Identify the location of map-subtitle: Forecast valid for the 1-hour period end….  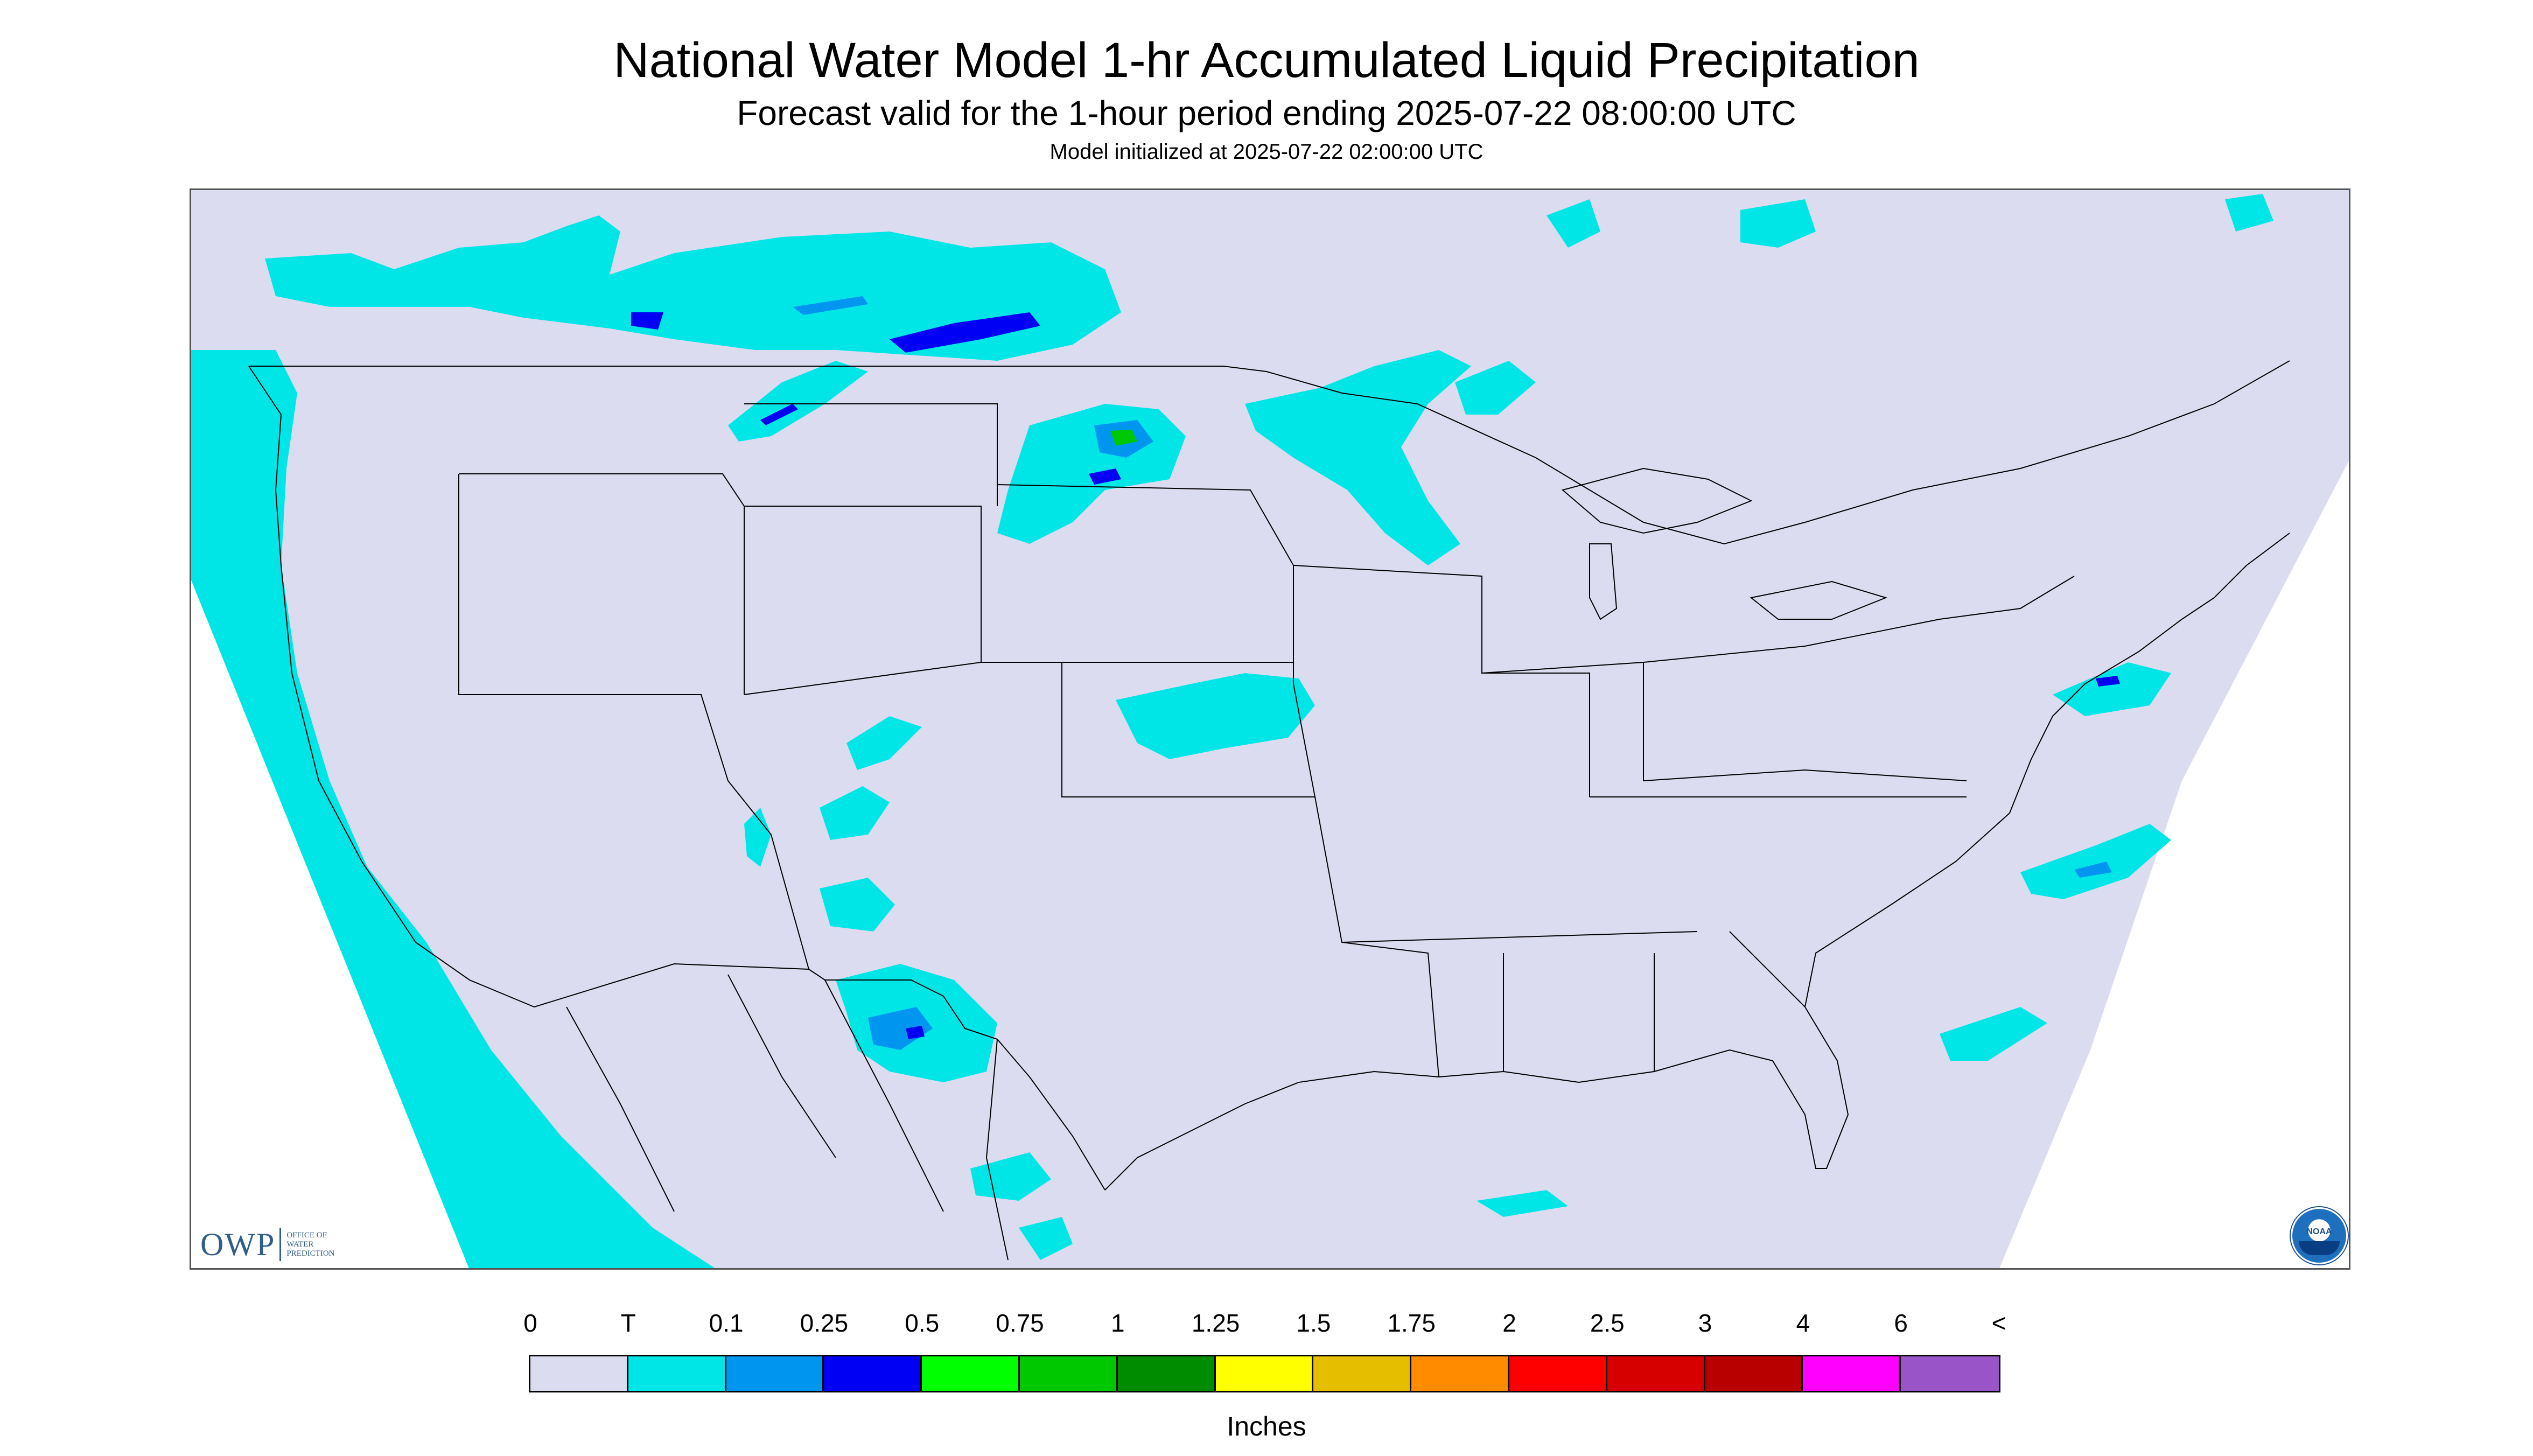
(1266, 113).